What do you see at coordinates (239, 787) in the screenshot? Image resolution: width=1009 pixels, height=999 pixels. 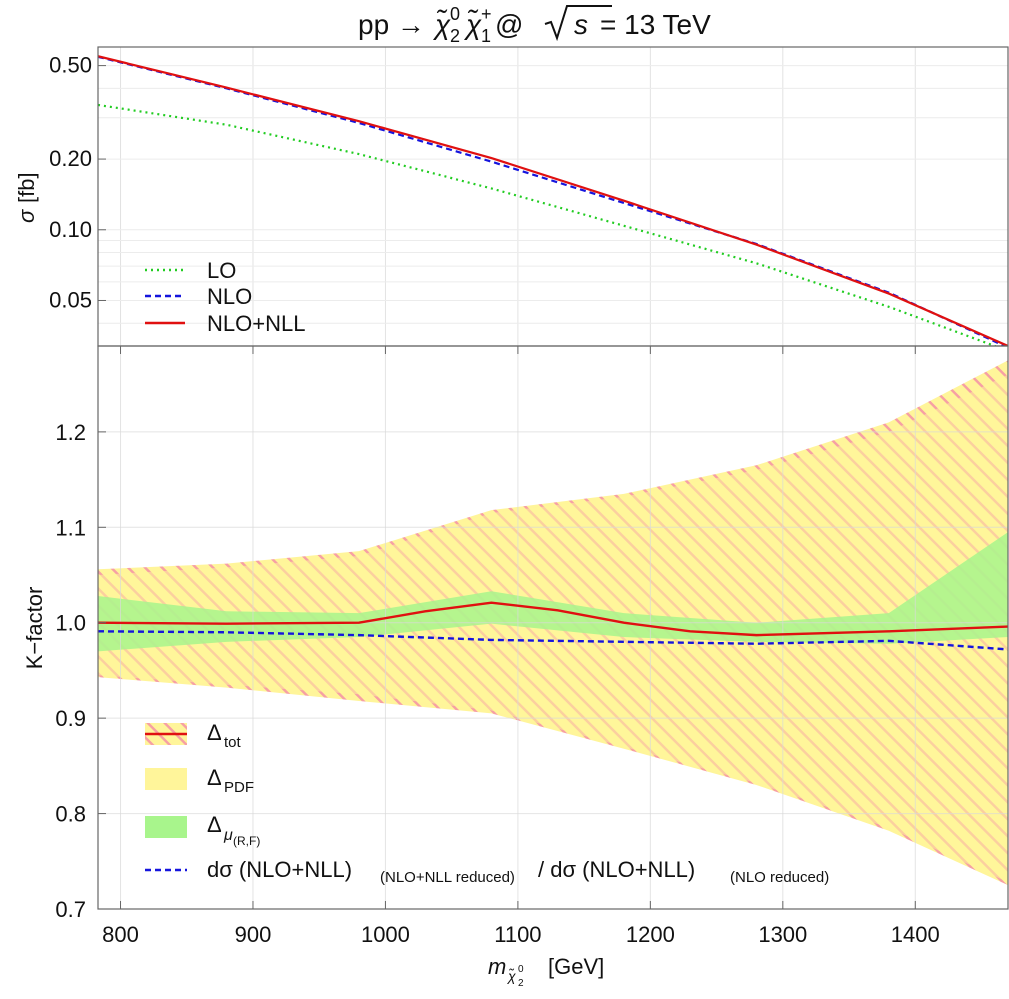 I see `legend-label-delta-pdf-sub: PDF` at bounding box center [239, 787].